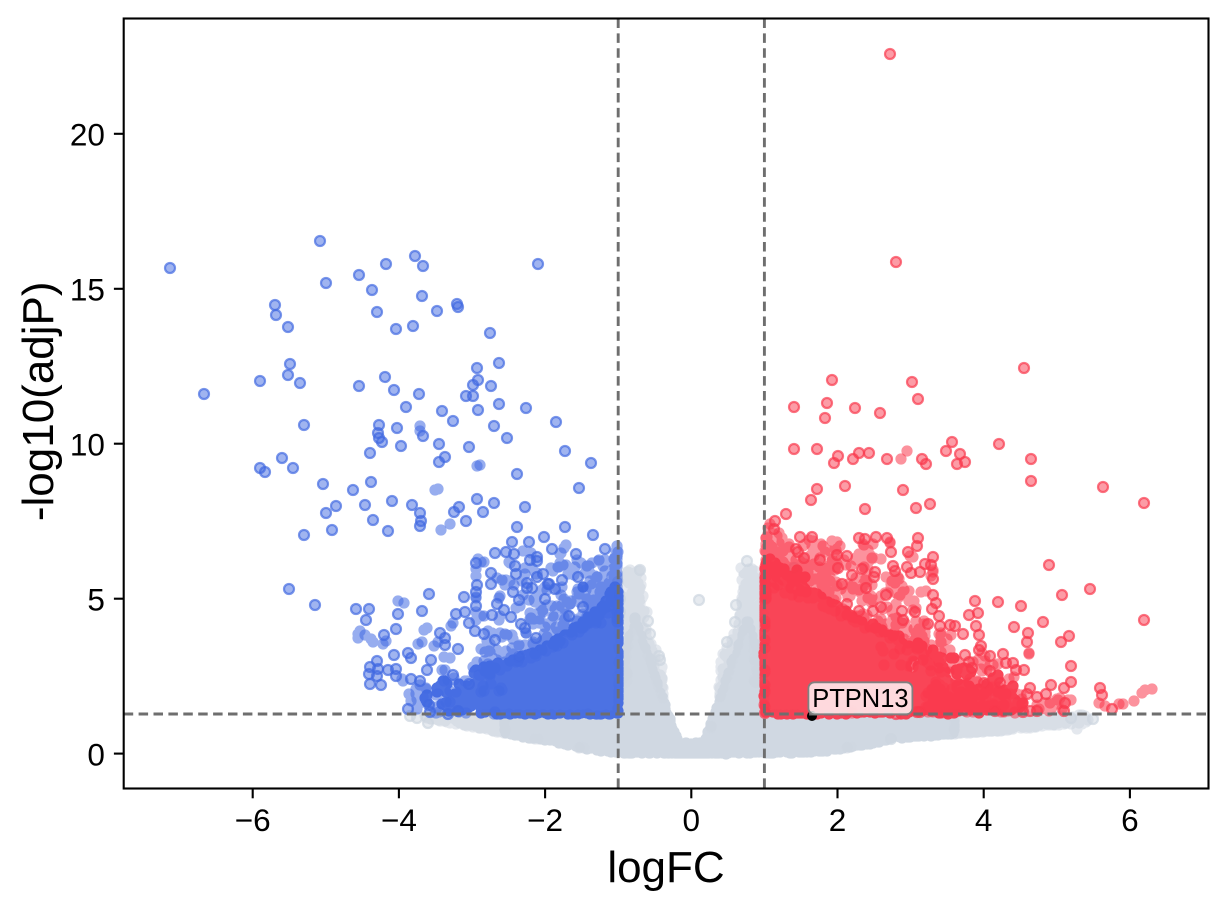 The image size is (1228, 906). Describe the element at coordinates (665, 867) in the screenshot. I see `svg-text: logFC` at that location.